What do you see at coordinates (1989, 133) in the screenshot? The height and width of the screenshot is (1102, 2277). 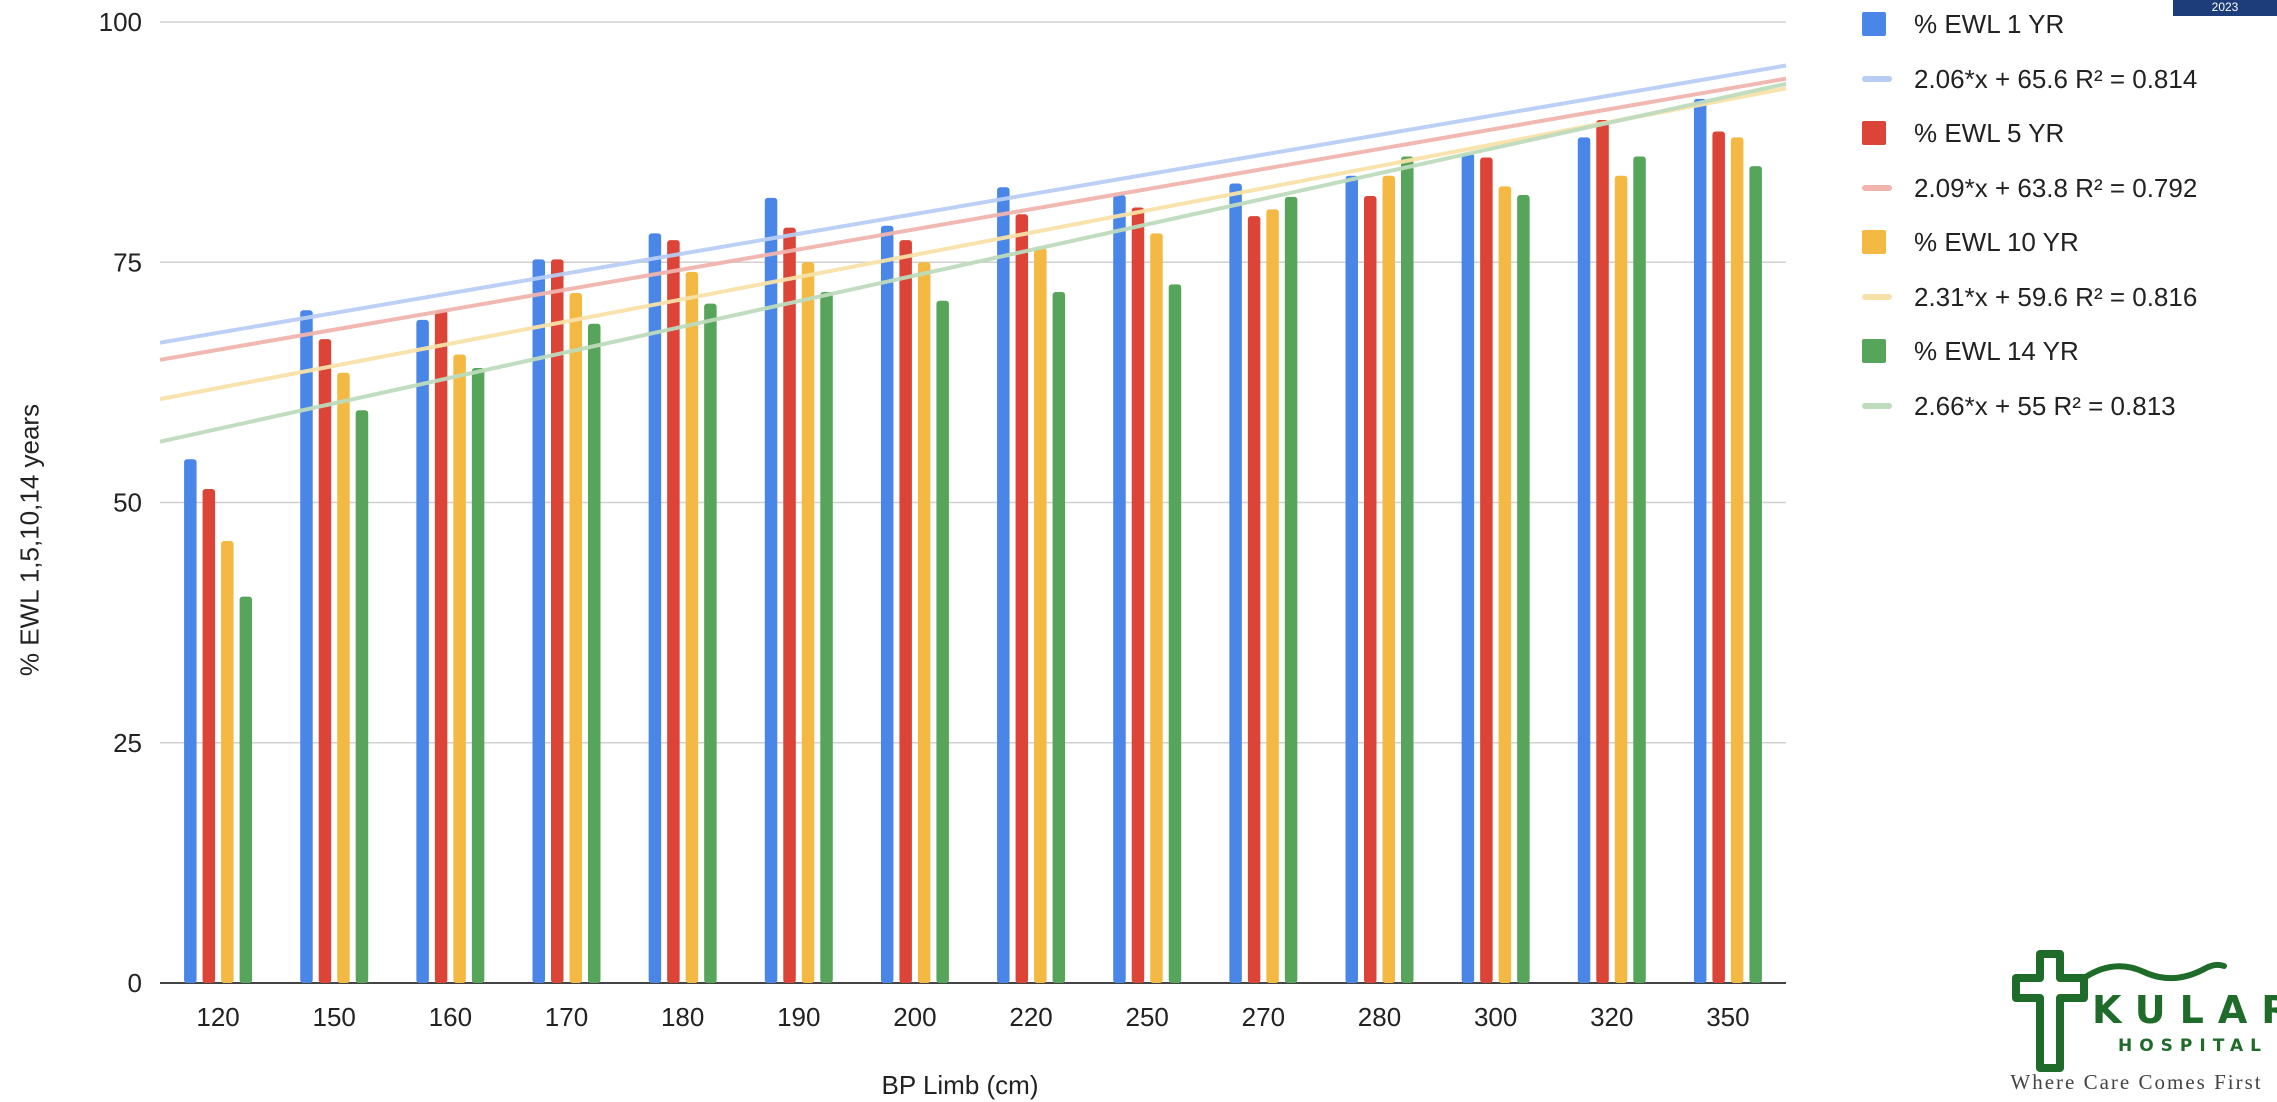 I see `legend-label: % EWL 5 YR` at bounding box center [1989, 133].